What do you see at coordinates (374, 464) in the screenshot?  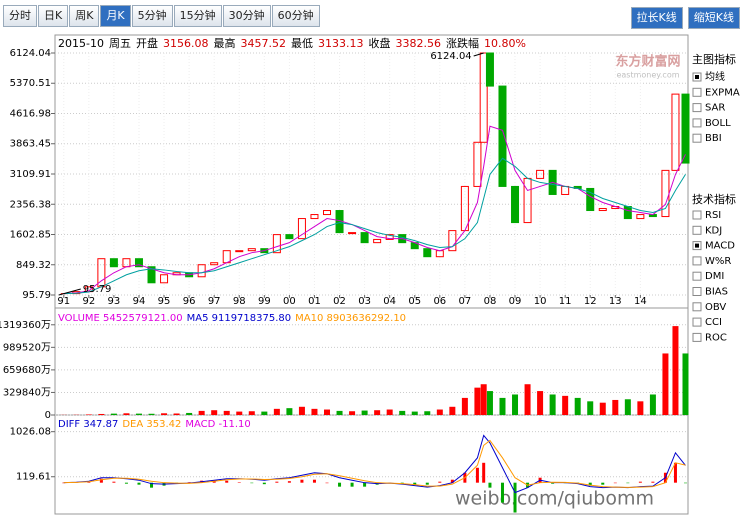 I see `line` at bounding box center [374, 464].